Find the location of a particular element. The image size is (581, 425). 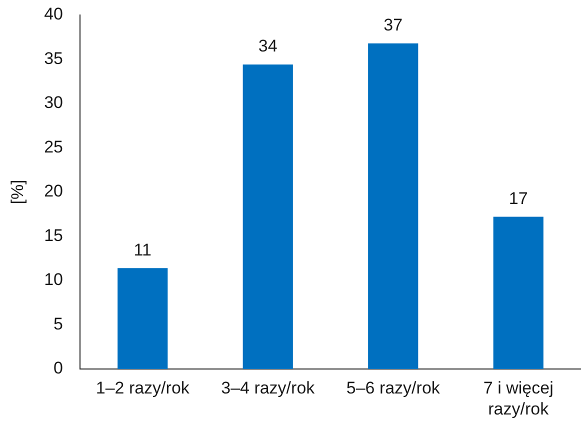

y-tick-label: 15 is located at coordinates (53, 235).